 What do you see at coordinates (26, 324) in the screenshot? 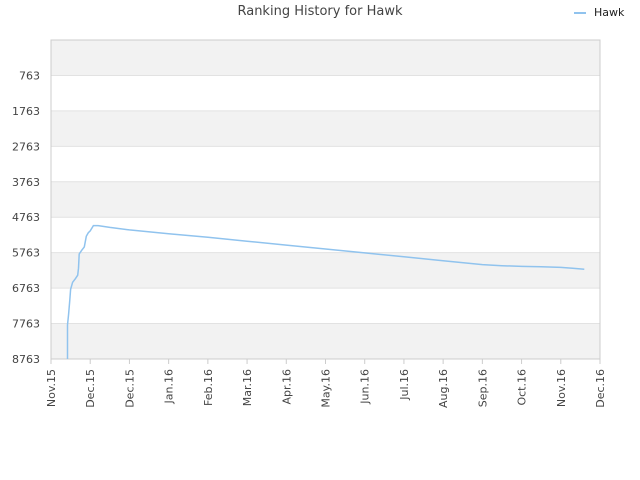
I see `y-tick-label: 7763` at bounding box center [26, 324].